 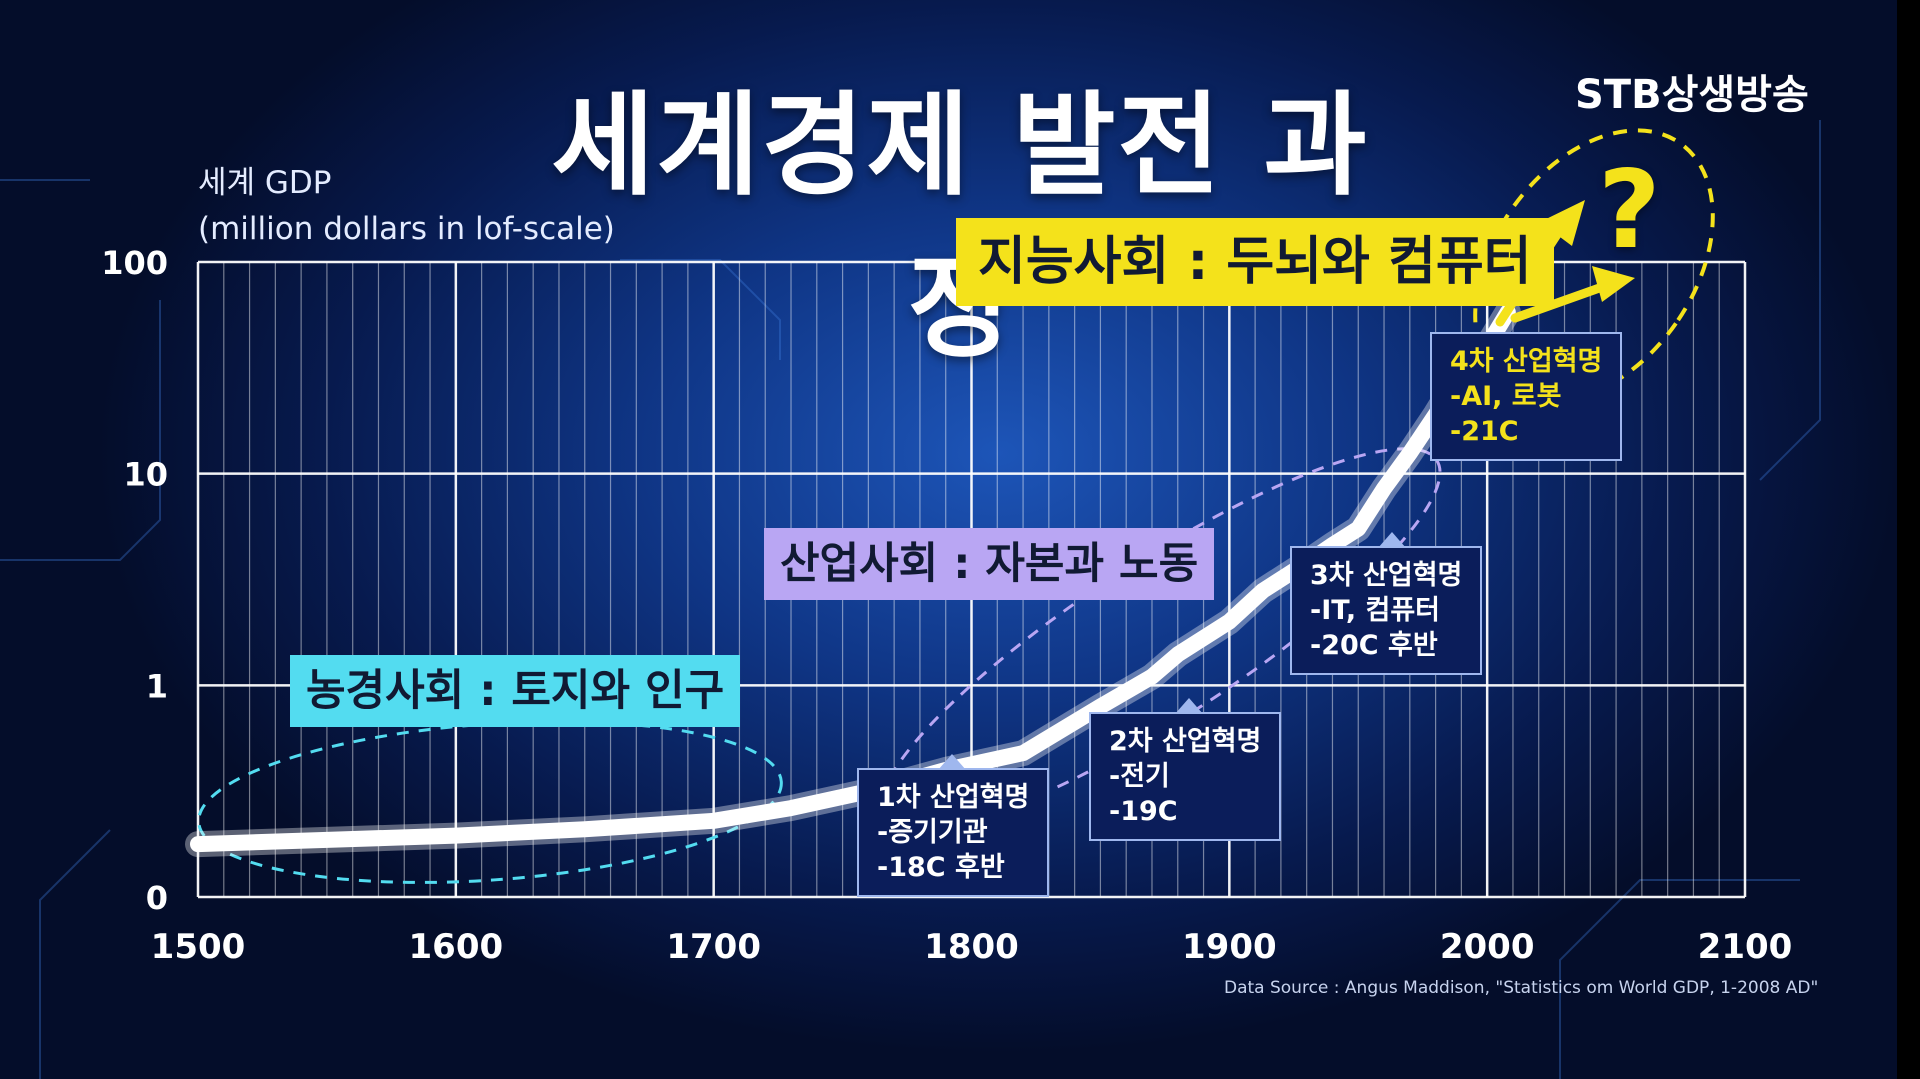 I want to click on x-tick-label: 1800, so click(x=971, y=947).